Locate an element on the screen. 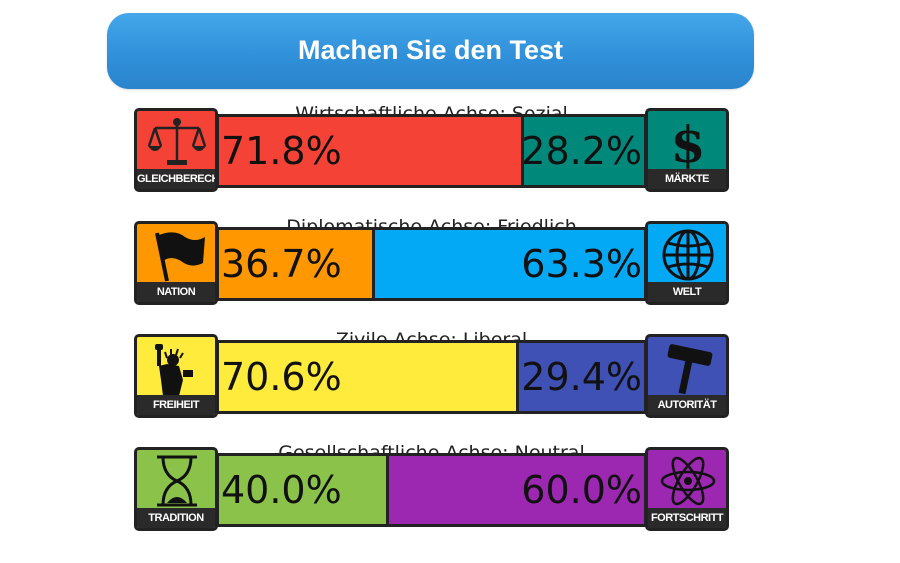  axis-bar: 70.6% 29.4% is located at coordinates (431, 377).